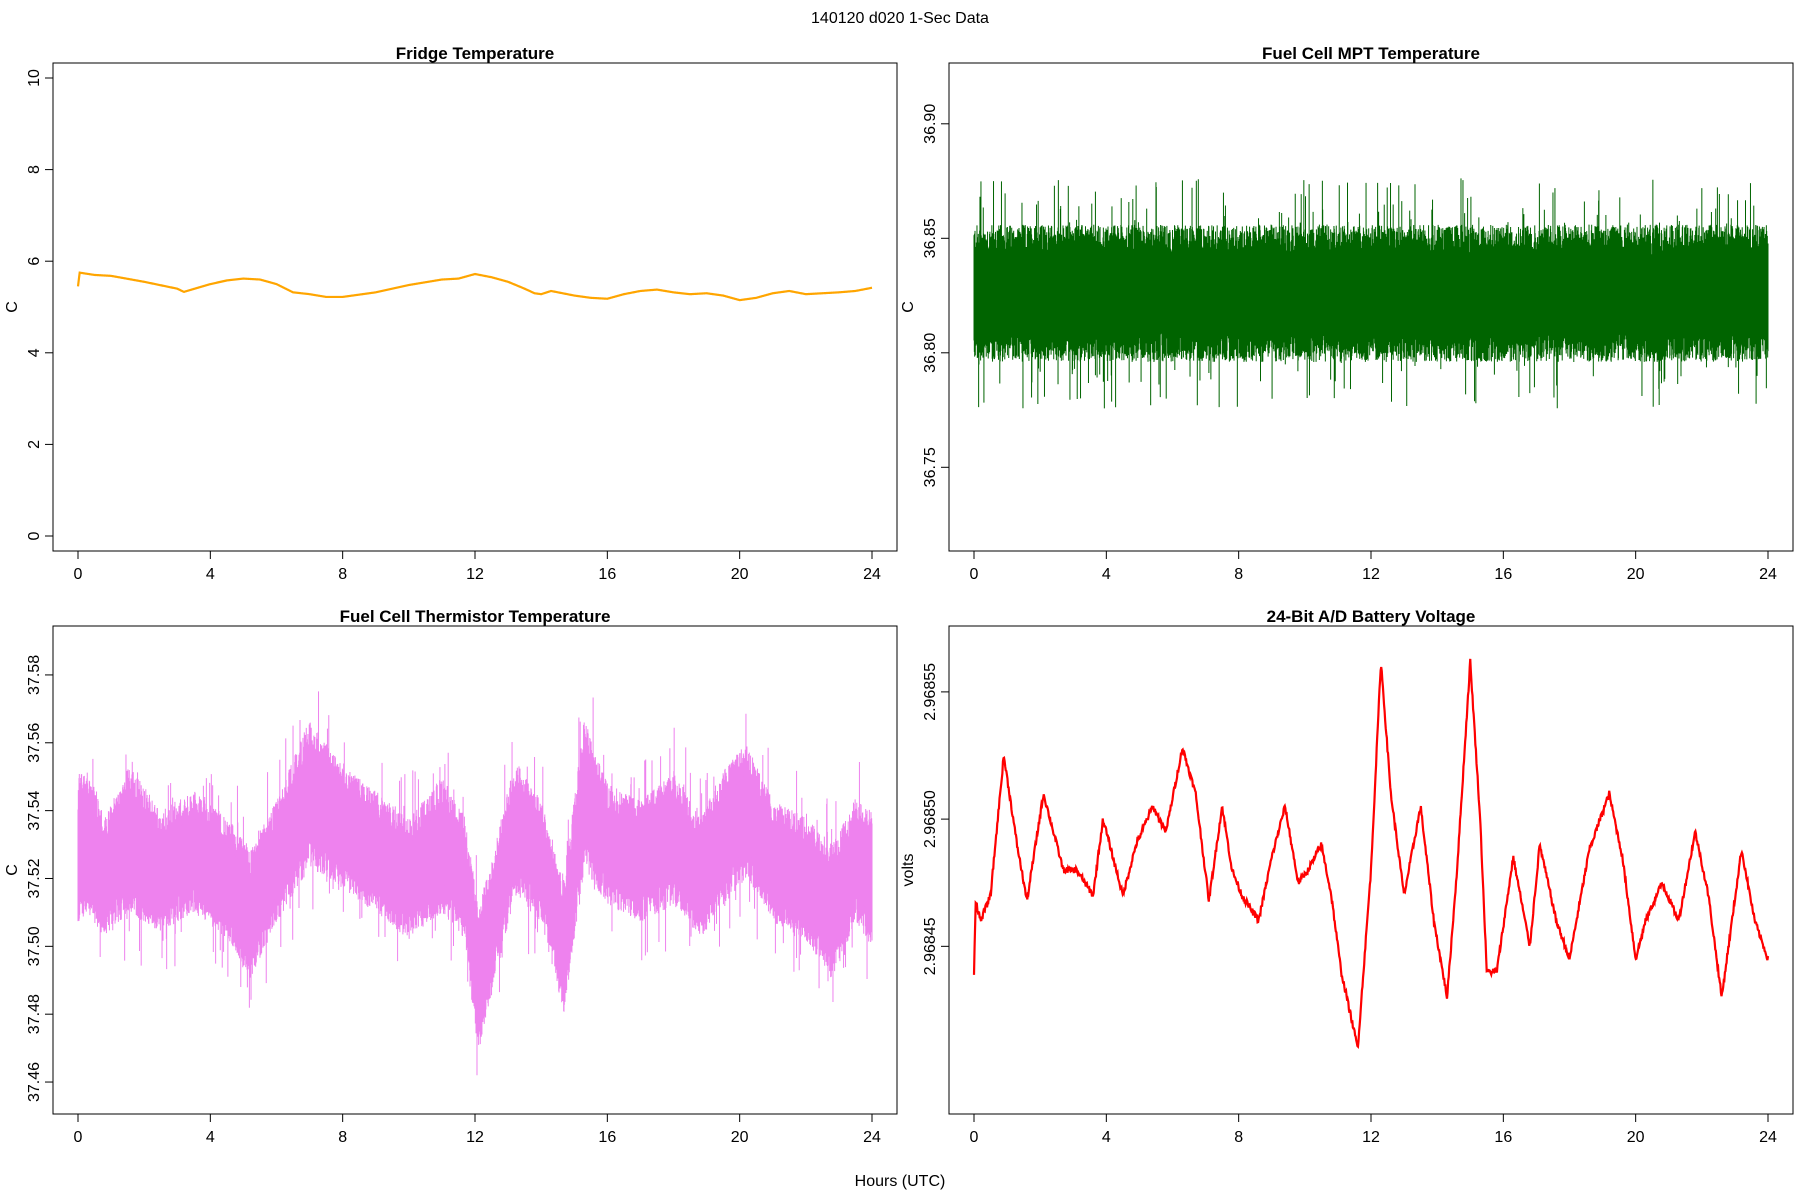  What do you see at coordinates (1371, 616) in the screenshot?
I see `plot-title: 24-Bit A/D Battery Voltage` at bounding box center [1371, 616].